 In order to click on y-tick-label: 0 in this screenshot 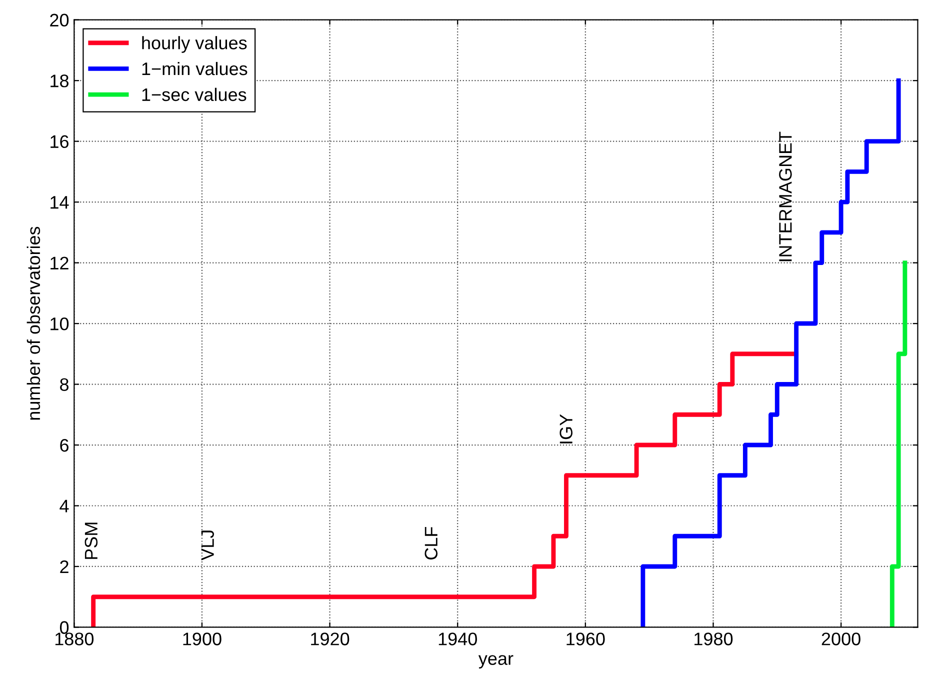, I will do `click(64, 627)`.